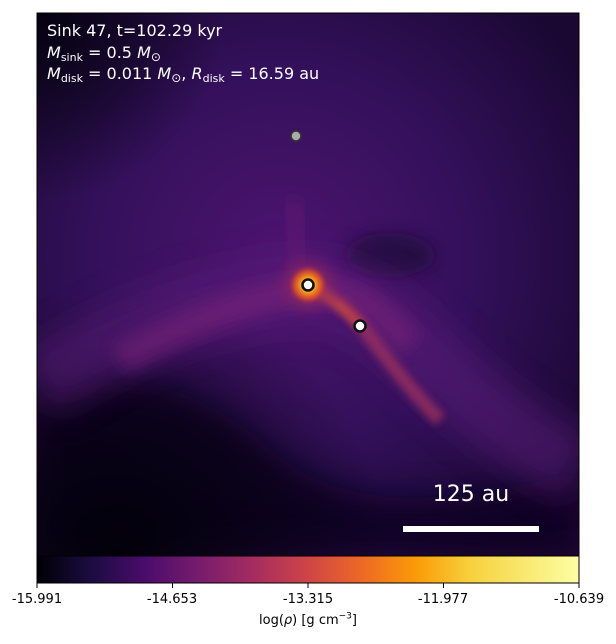 The height and width of the screenshot is (644, 616). Describe the element at coordinates (471, 494) in the screenshot. I see `scale-bar-label: 125 au` at that location.